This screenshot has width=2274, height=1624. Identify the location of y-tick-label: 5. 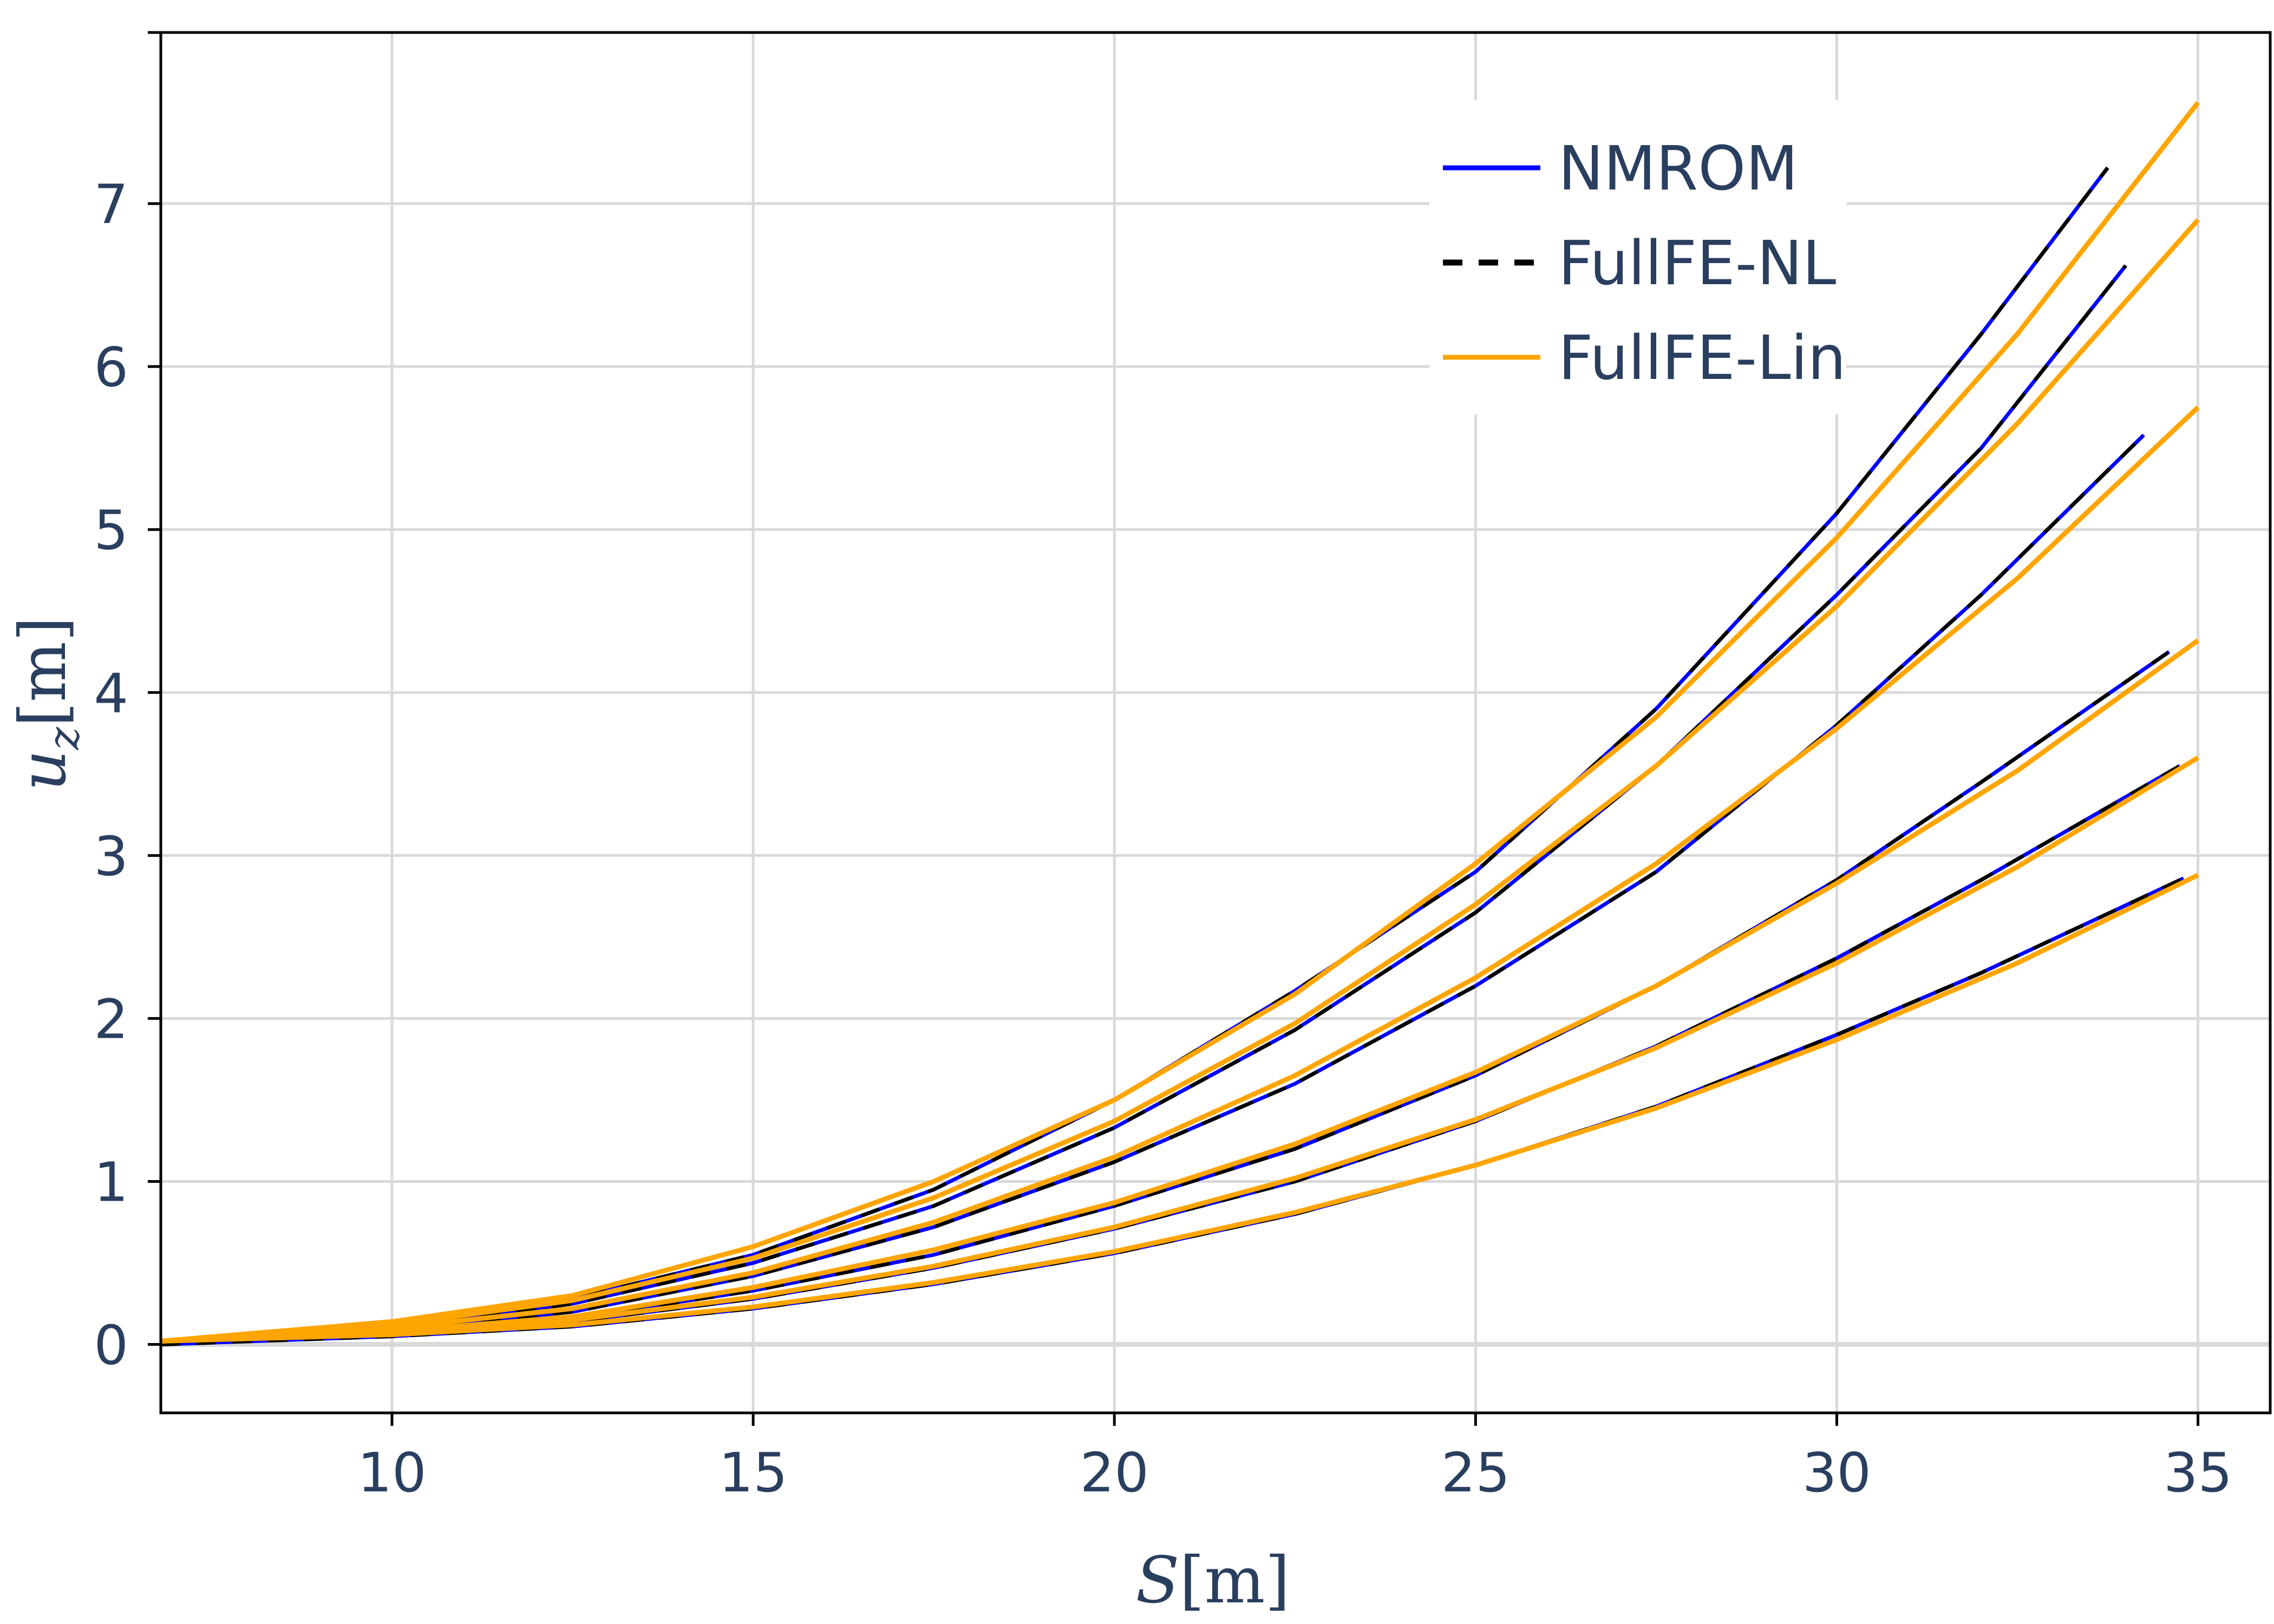
(111, 530).